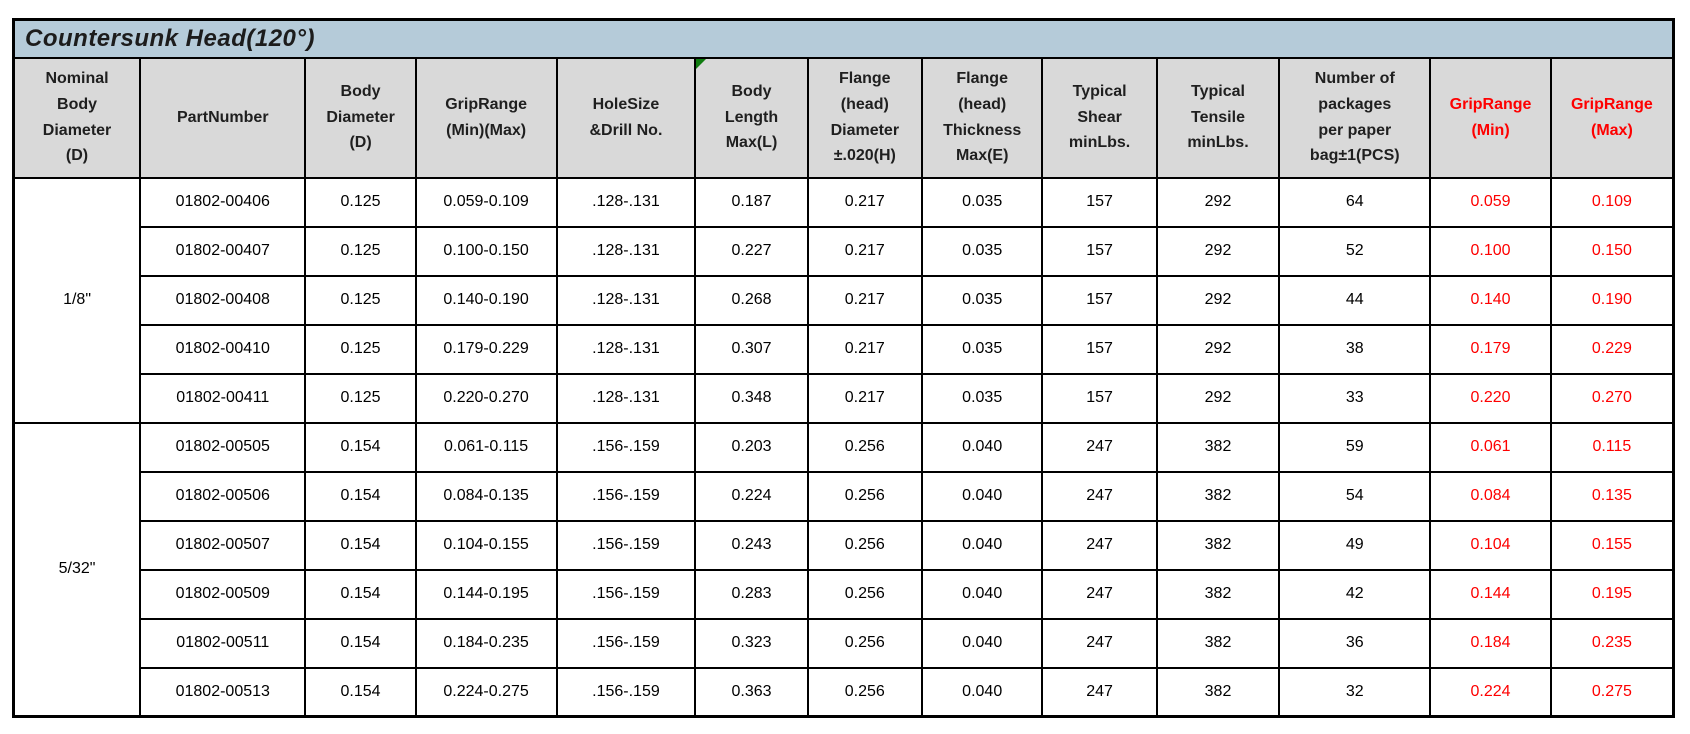  I want to click on column-header-typical-tensile: Typical Tensile minLbs., so click(1218, 117).